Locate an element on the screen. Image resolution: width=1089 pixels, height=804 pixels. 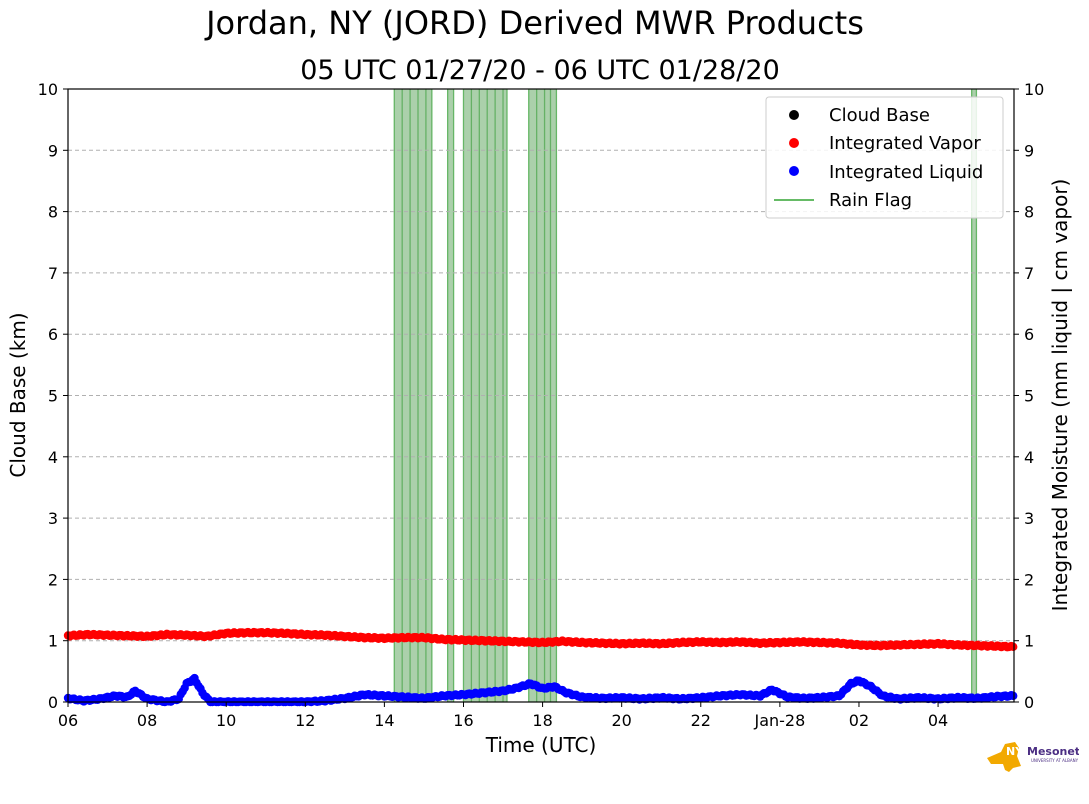
x-tick-label: 14 is located at coordinates (384, 720).